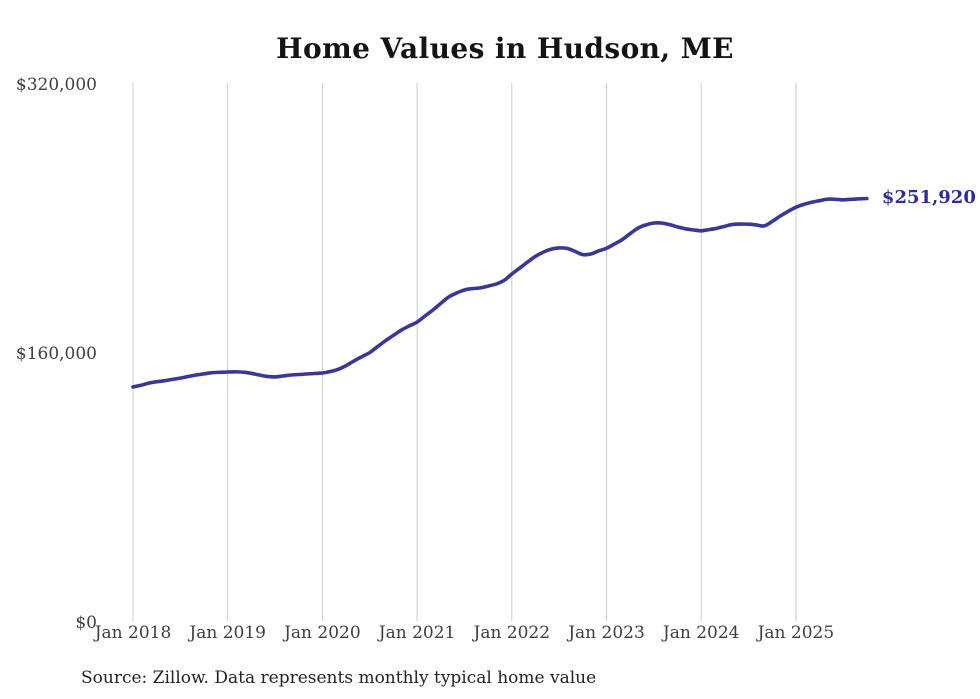  Describe the element at coordinates (796, 633) in the screenshot. I see `x-axis-tick-label: Jan 2025` at that location.